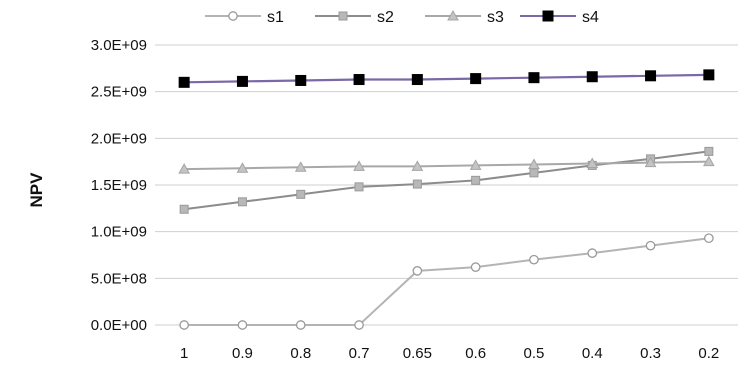  Describe the element at coordinates (534, 353) in the screenshot. I see `x-tick-label: 0.5` at that location.